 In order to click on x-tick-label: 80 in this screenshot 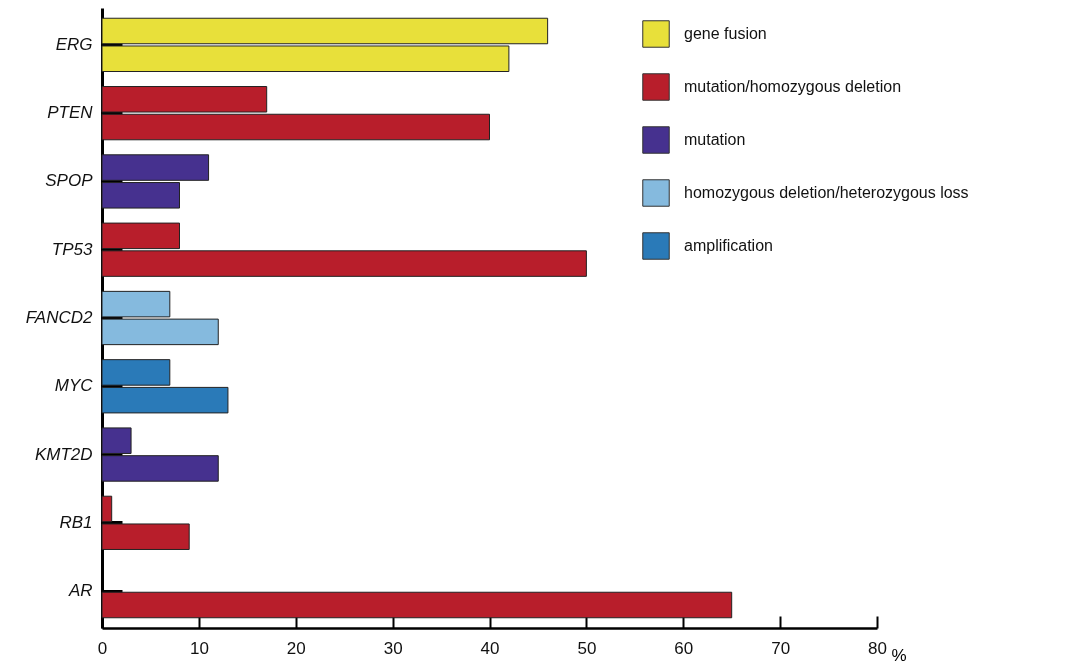, I will do `click(877, 648)`.